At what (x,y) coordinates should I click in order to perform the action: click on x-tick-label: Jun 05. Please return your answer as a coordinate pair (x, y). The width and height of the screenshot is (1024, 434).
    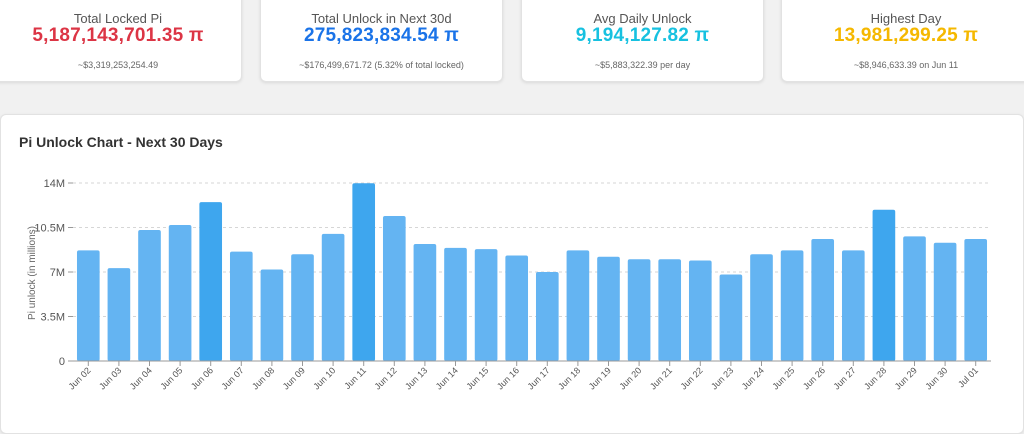
    Looking at the image, I should click on (171, 378).